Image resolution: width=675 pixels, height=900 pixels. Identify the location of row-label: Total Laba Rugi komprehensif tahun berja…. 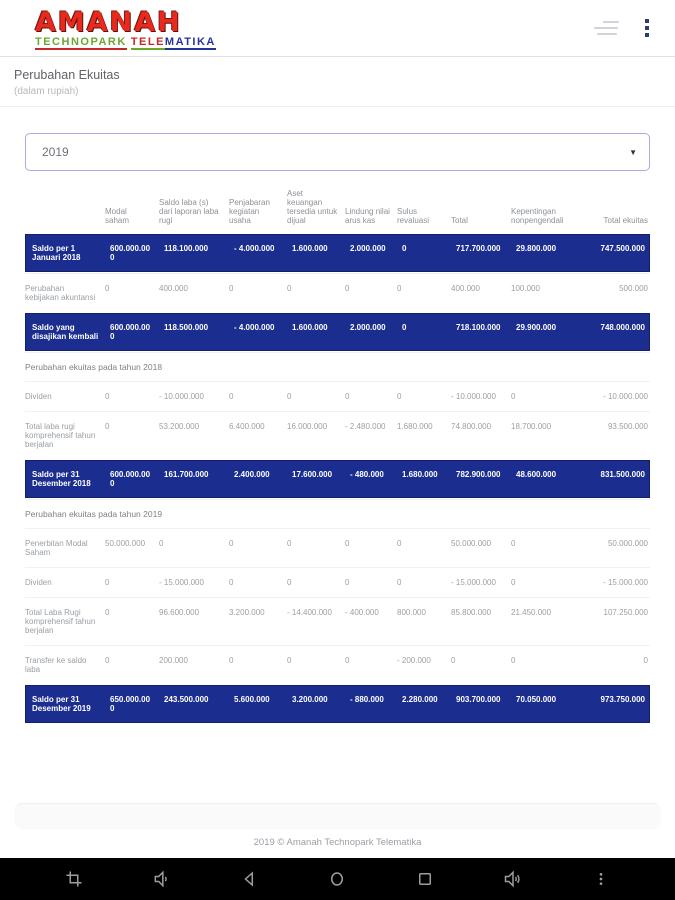
(60, 621).